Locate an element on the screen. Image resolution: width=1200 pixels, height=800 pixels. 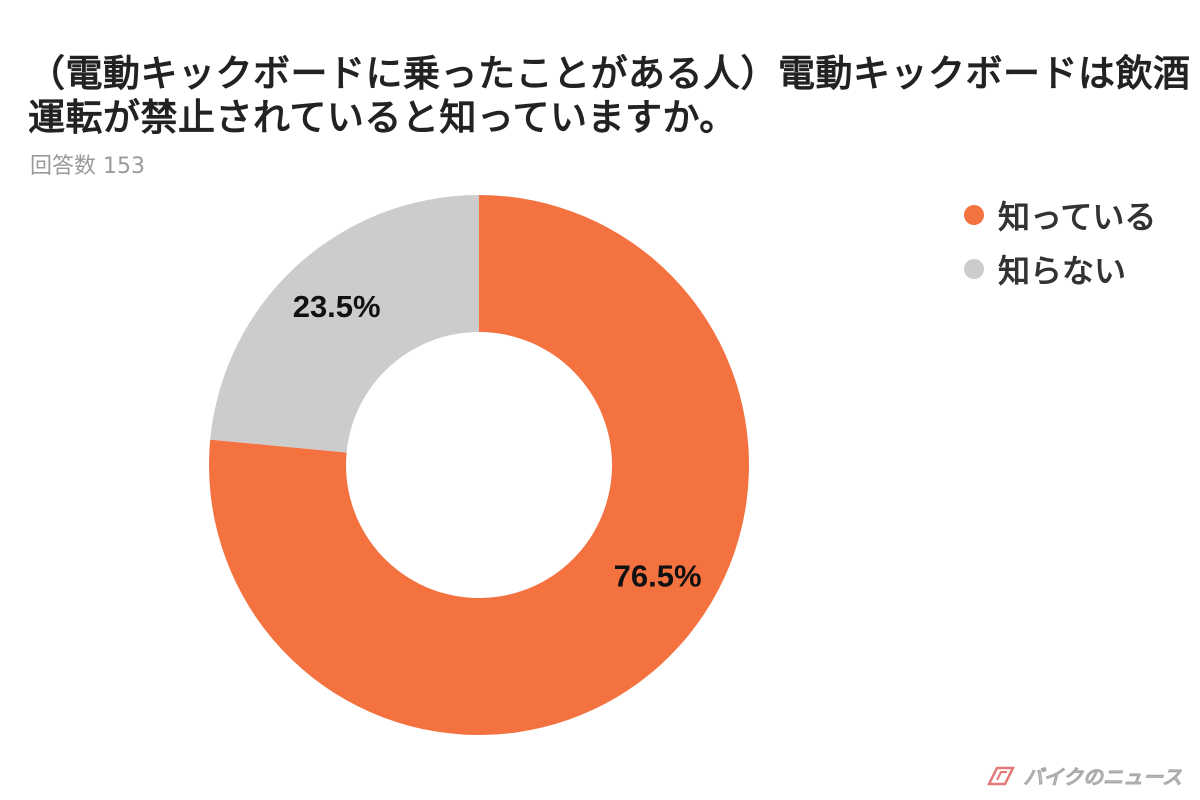
legend: 知っている 知らない is located at coordinates (1060, 242).